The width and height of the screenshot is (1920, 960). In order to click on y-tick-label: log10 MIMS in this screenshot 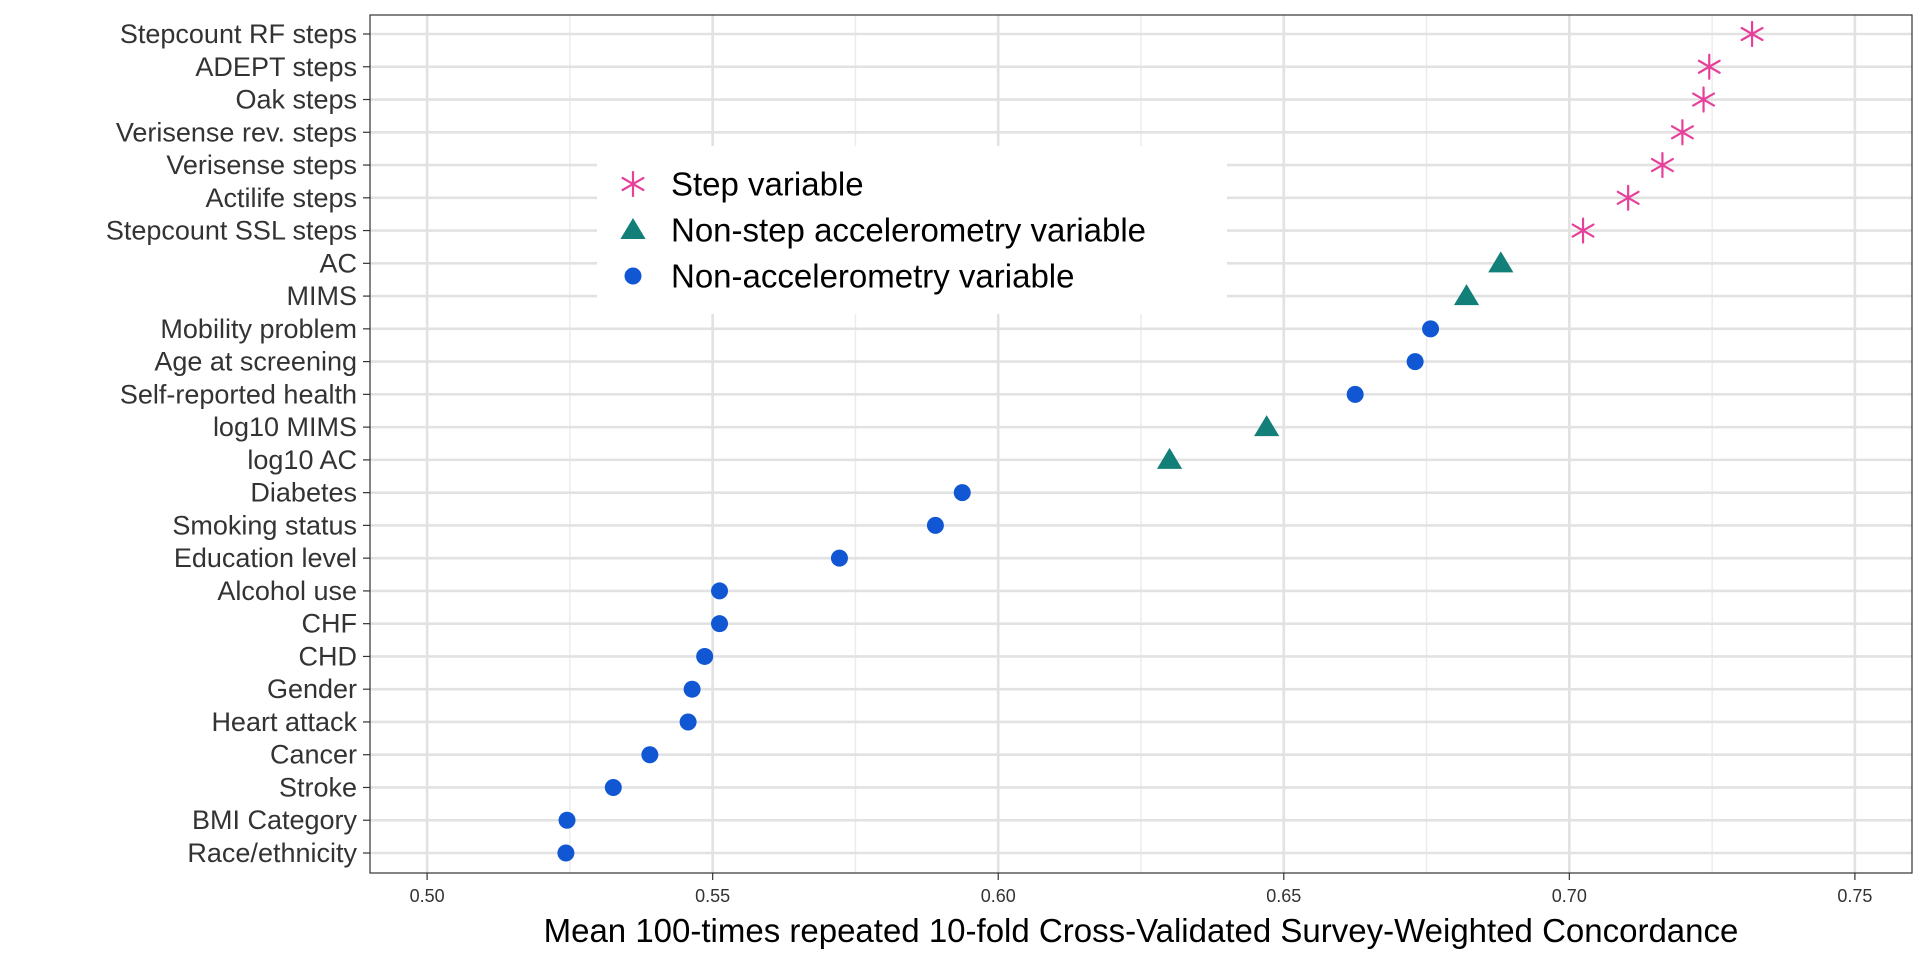, I will do `click(285, 427)`.